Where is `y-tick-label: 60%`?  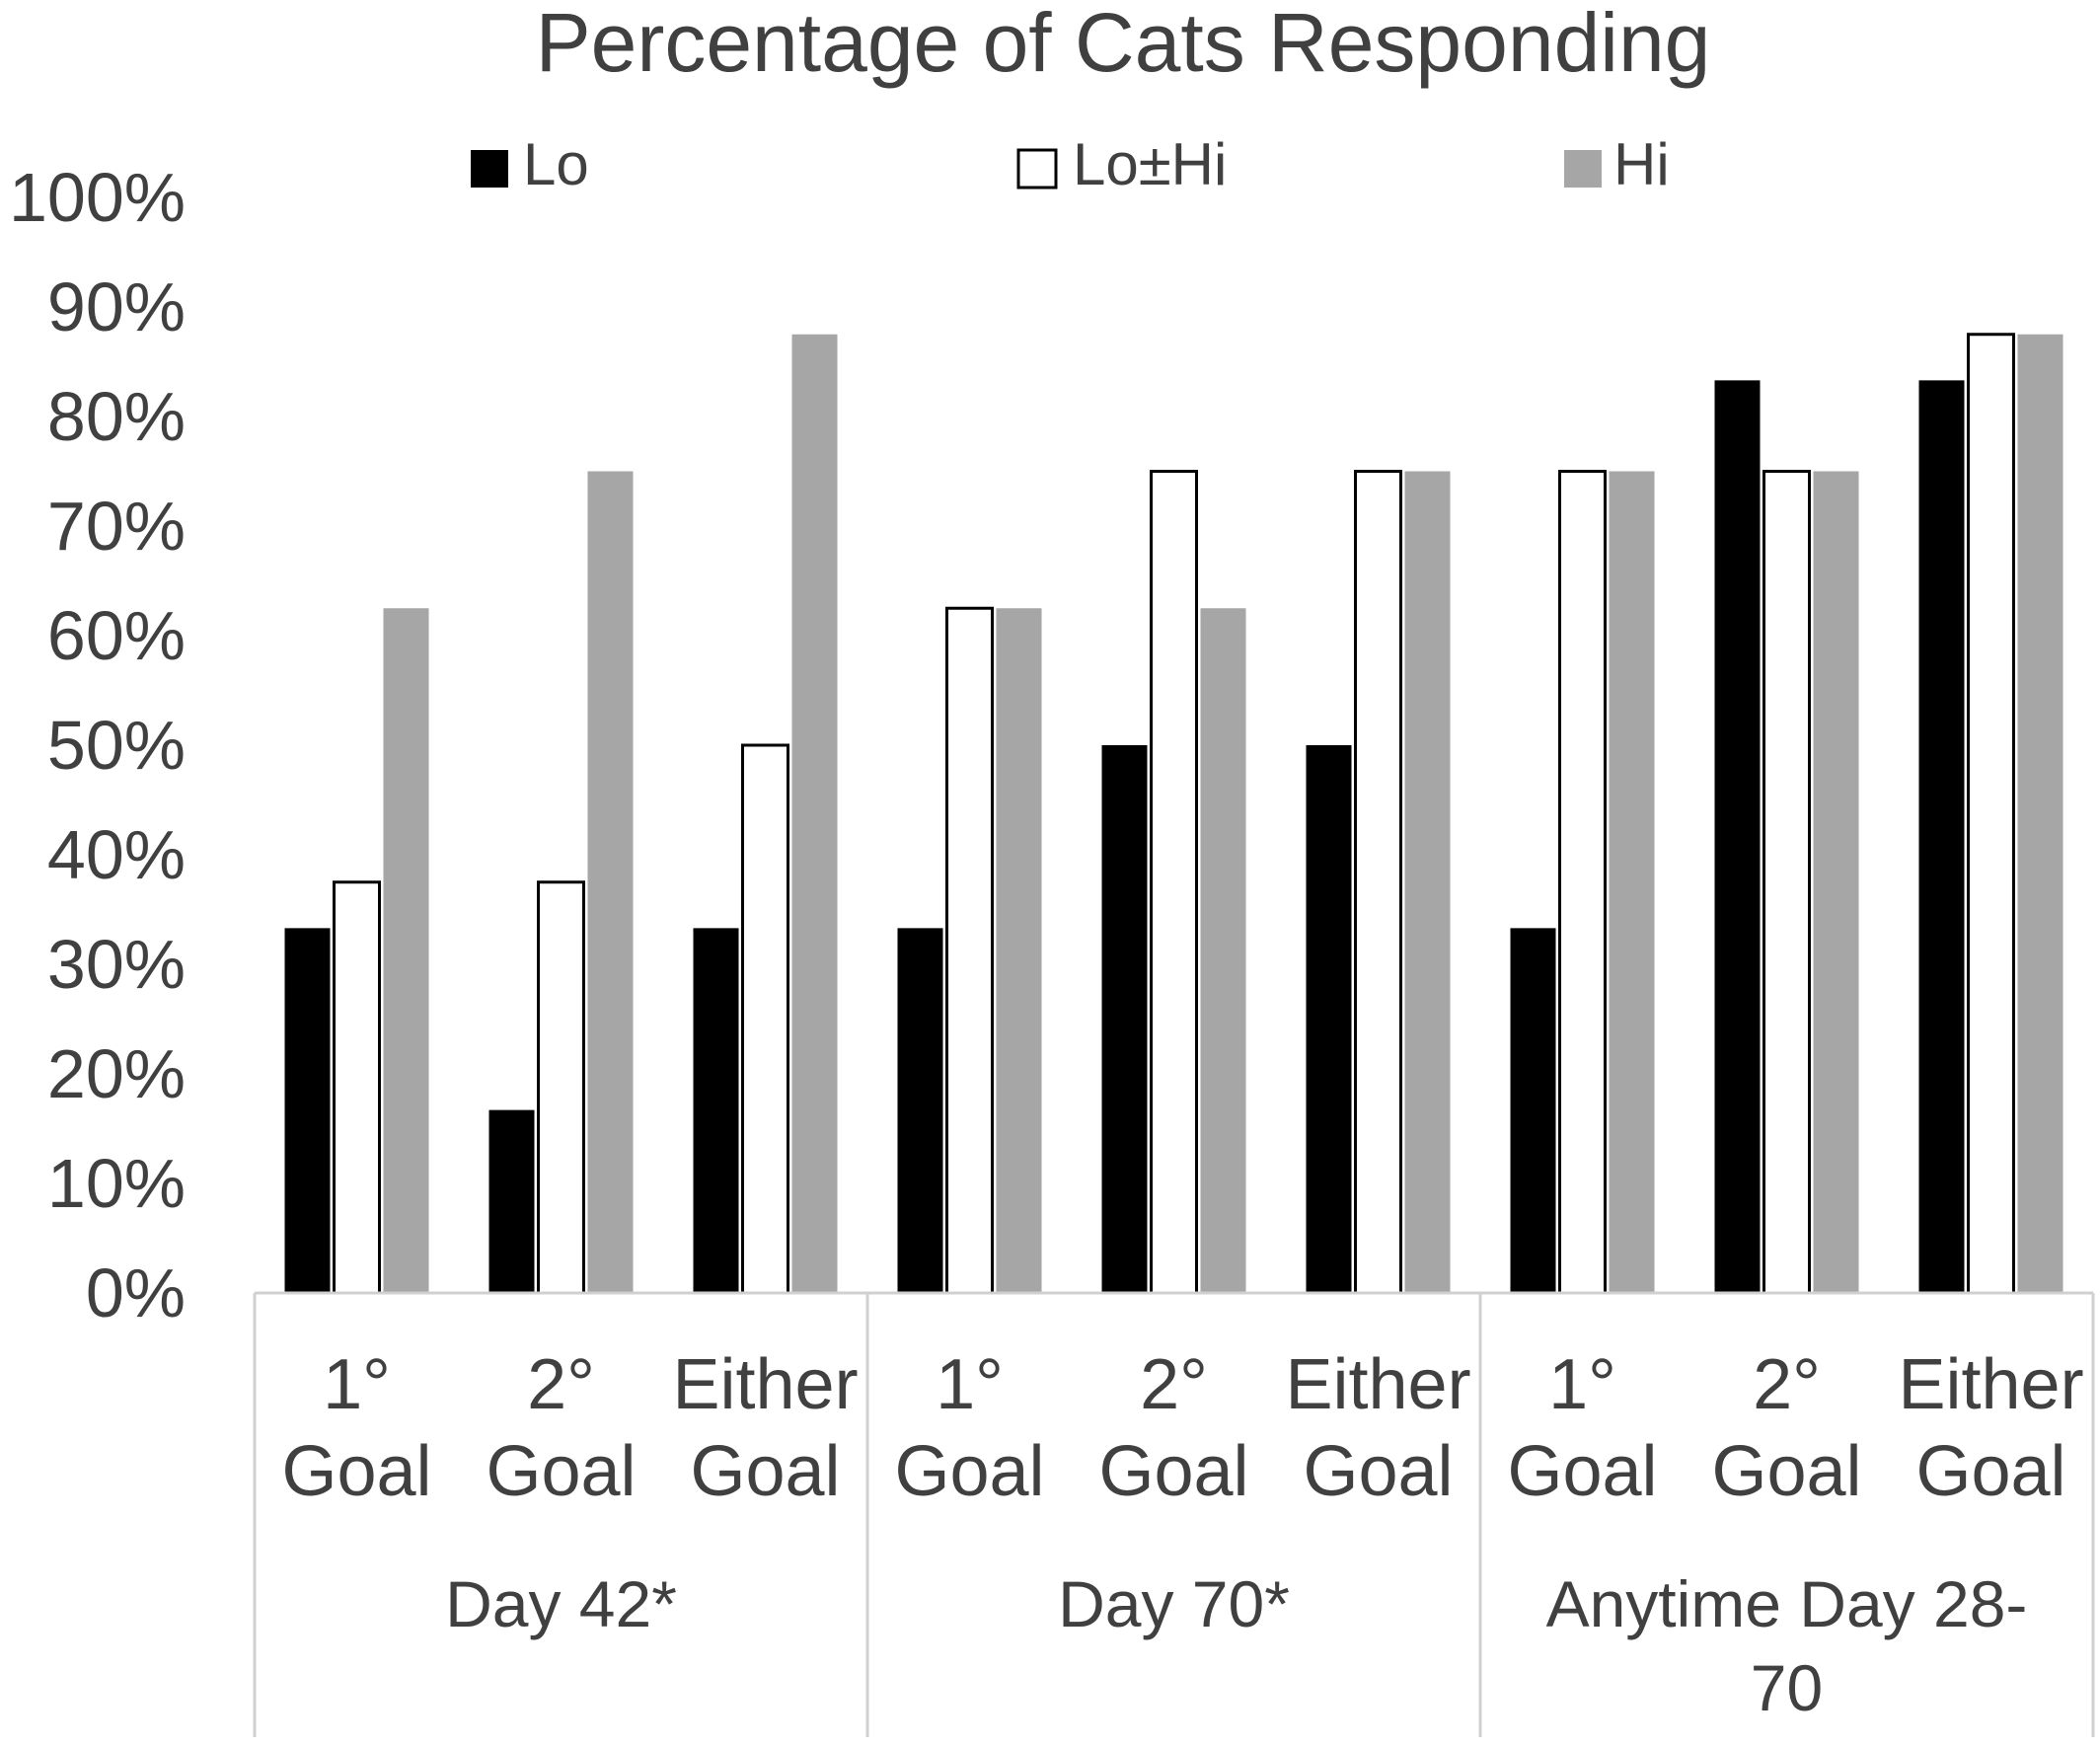
y-tick-label: 60% is located at coordinates (116, 635).